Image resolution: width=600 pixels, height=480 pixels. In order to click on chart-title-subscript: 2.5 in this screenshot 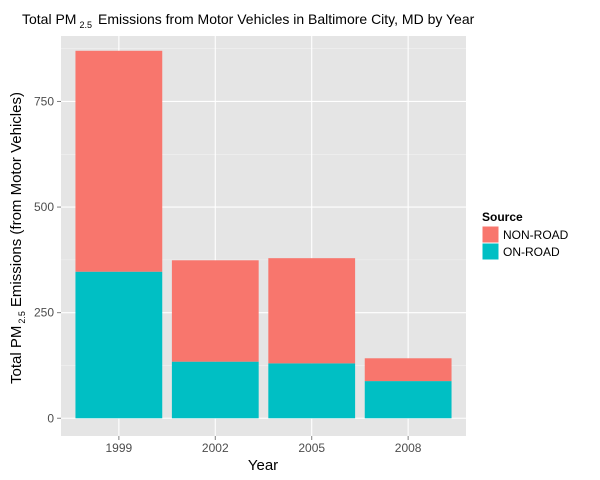, I will do `click(85, 25)`.